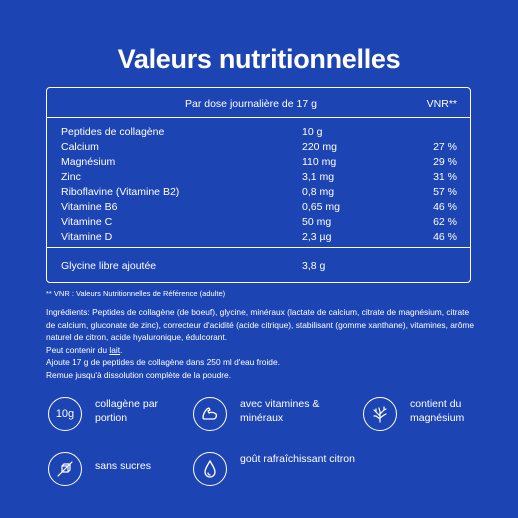  I want to click on allergen-text: Peut contenir du lait., so click(84, 349).